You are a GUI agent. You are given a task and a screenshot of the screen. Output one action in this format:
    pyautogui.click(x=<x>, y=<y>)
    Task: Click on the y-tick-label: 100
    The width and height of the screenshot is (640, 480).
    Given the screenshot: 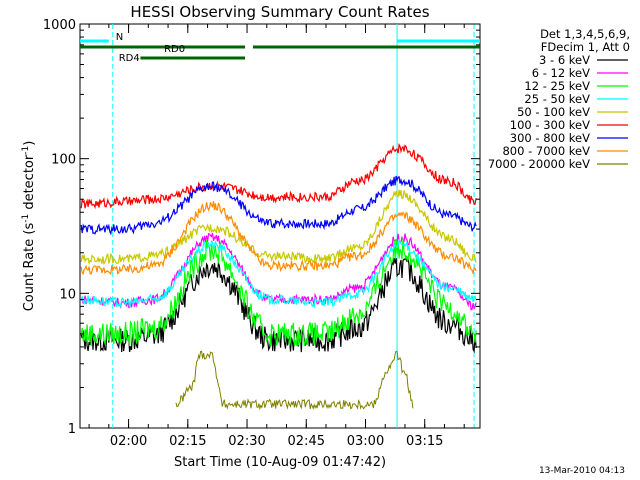 What is the action you would take?
    pyautogui.click(x=63, y=160)
    